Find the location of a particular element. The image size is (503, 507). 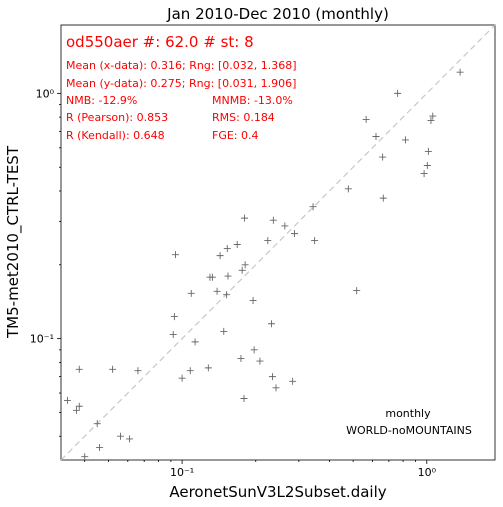

stats-pearson: R (Pearson): 0.853 is located at coordinates (117, 117).